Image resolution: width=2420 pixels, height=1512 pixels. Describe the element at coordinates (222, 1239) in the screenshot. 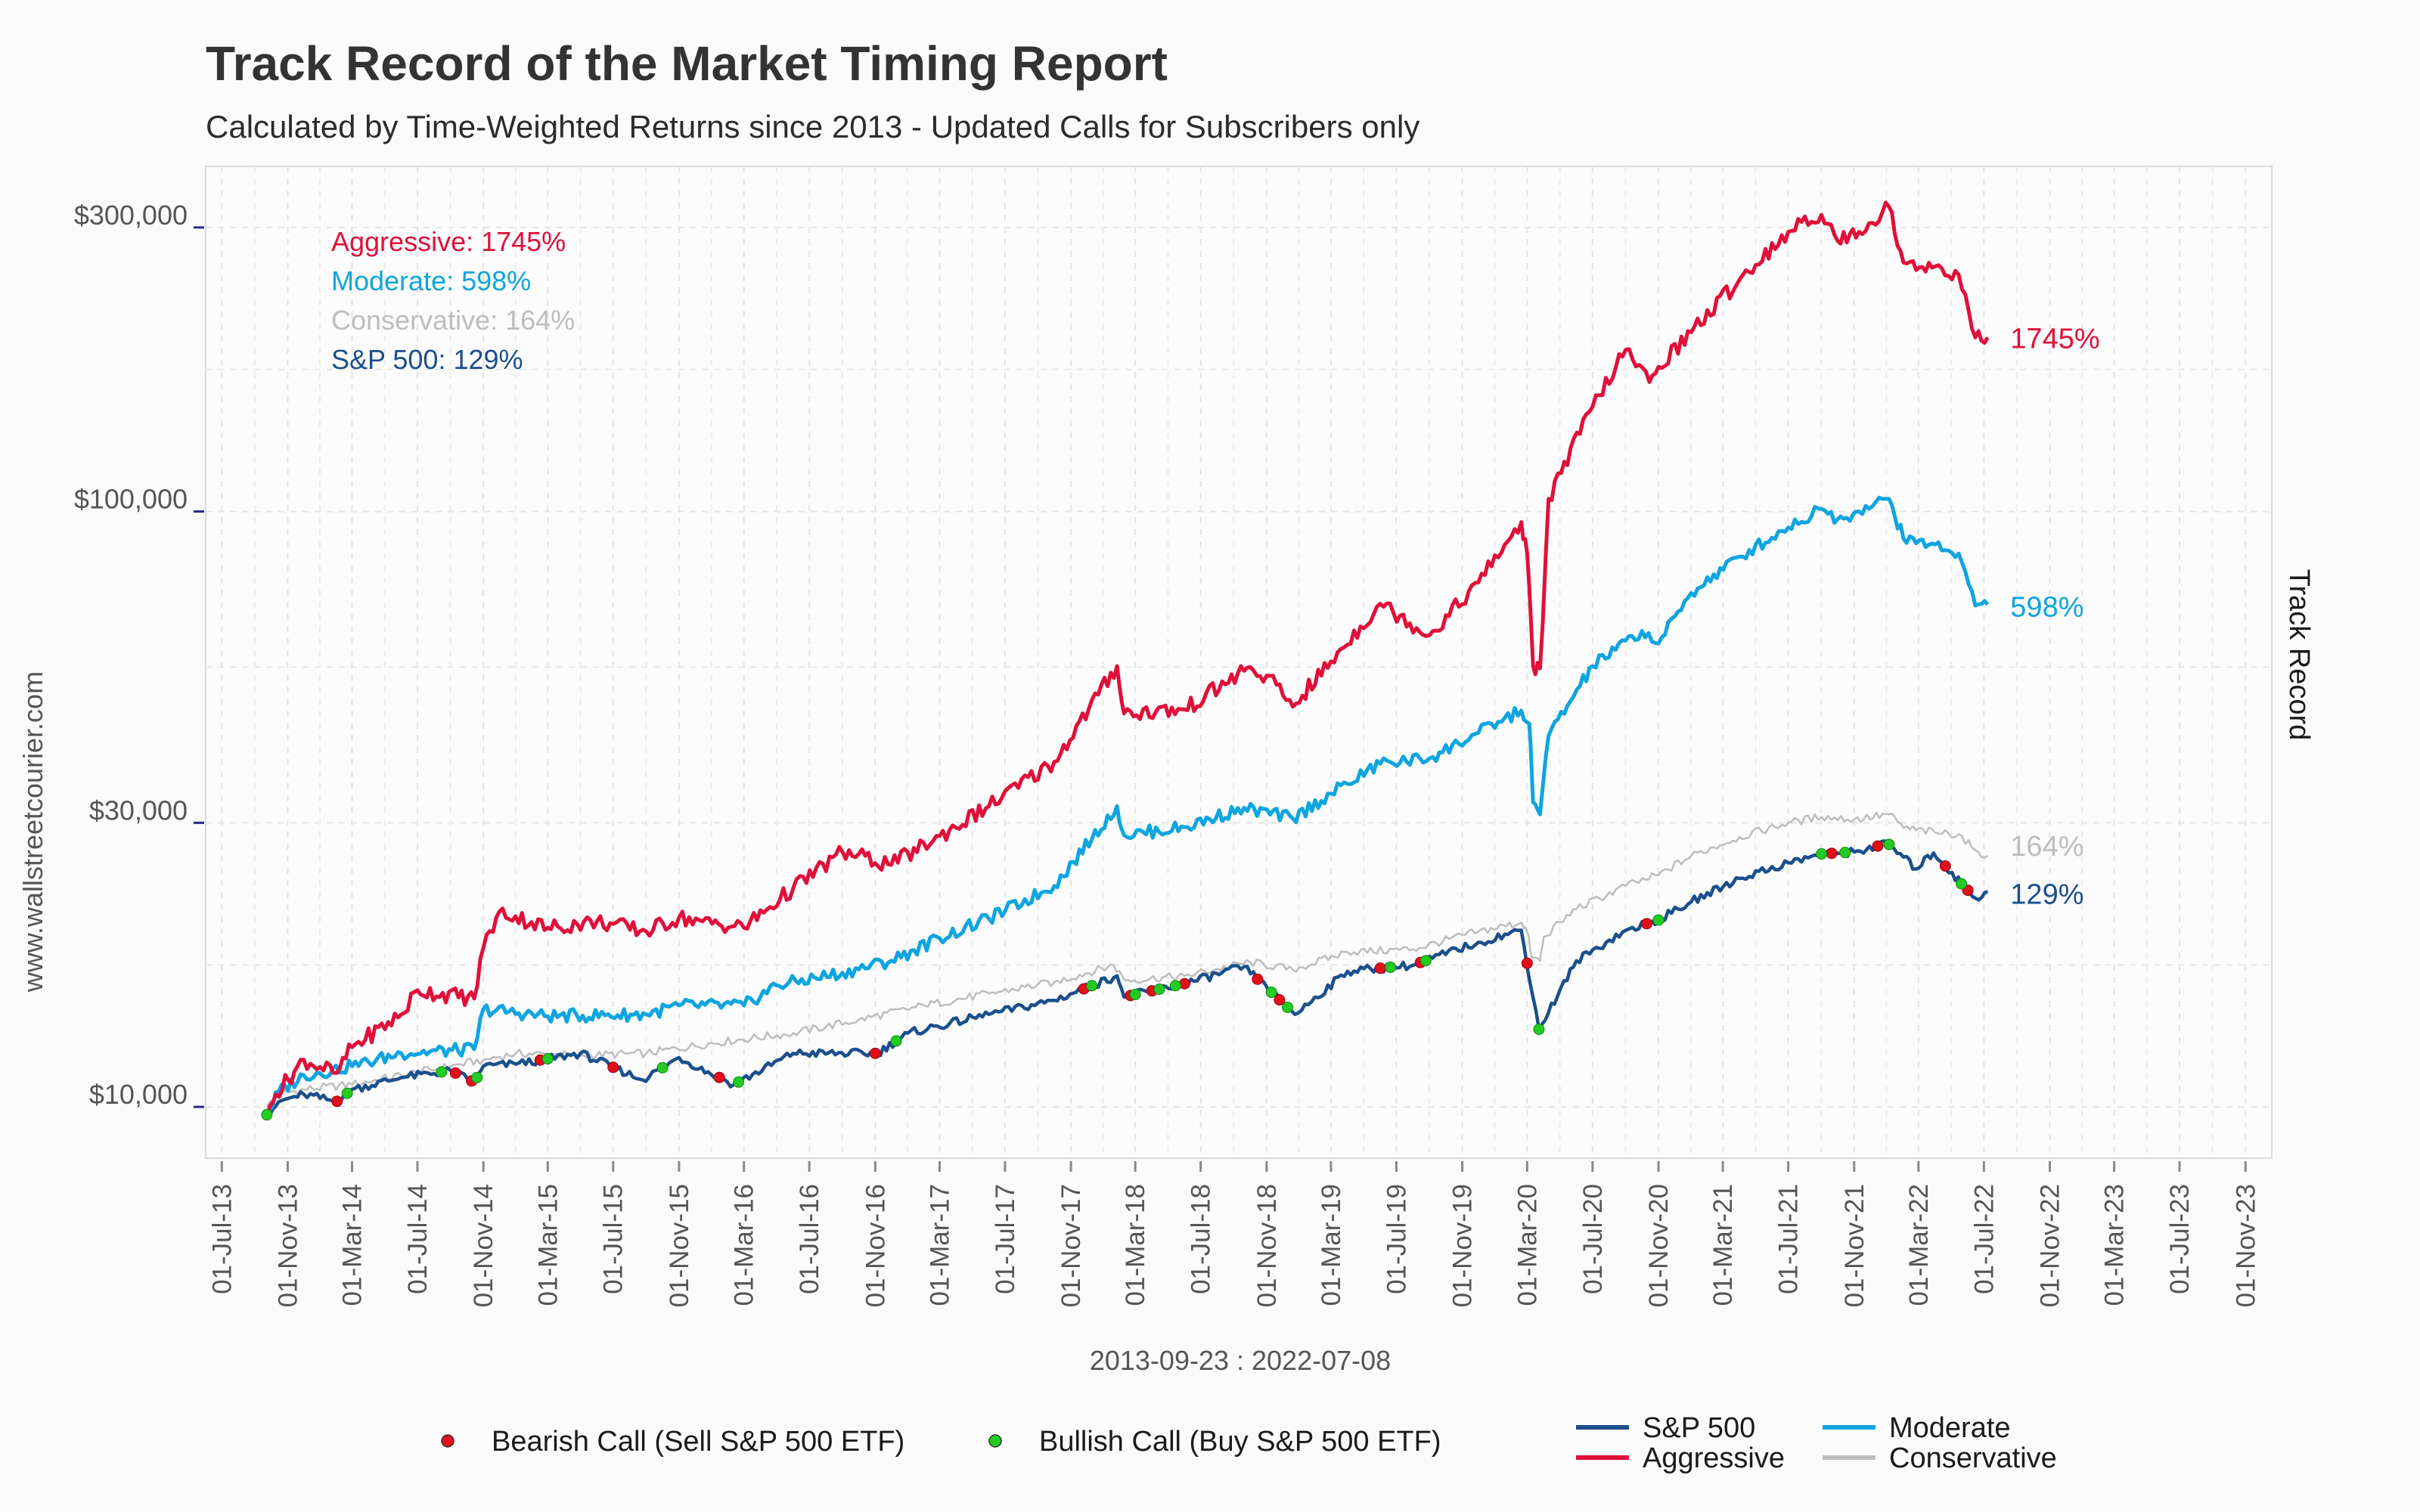

I see `x-tick-label: 01-Jul-13` at that location.